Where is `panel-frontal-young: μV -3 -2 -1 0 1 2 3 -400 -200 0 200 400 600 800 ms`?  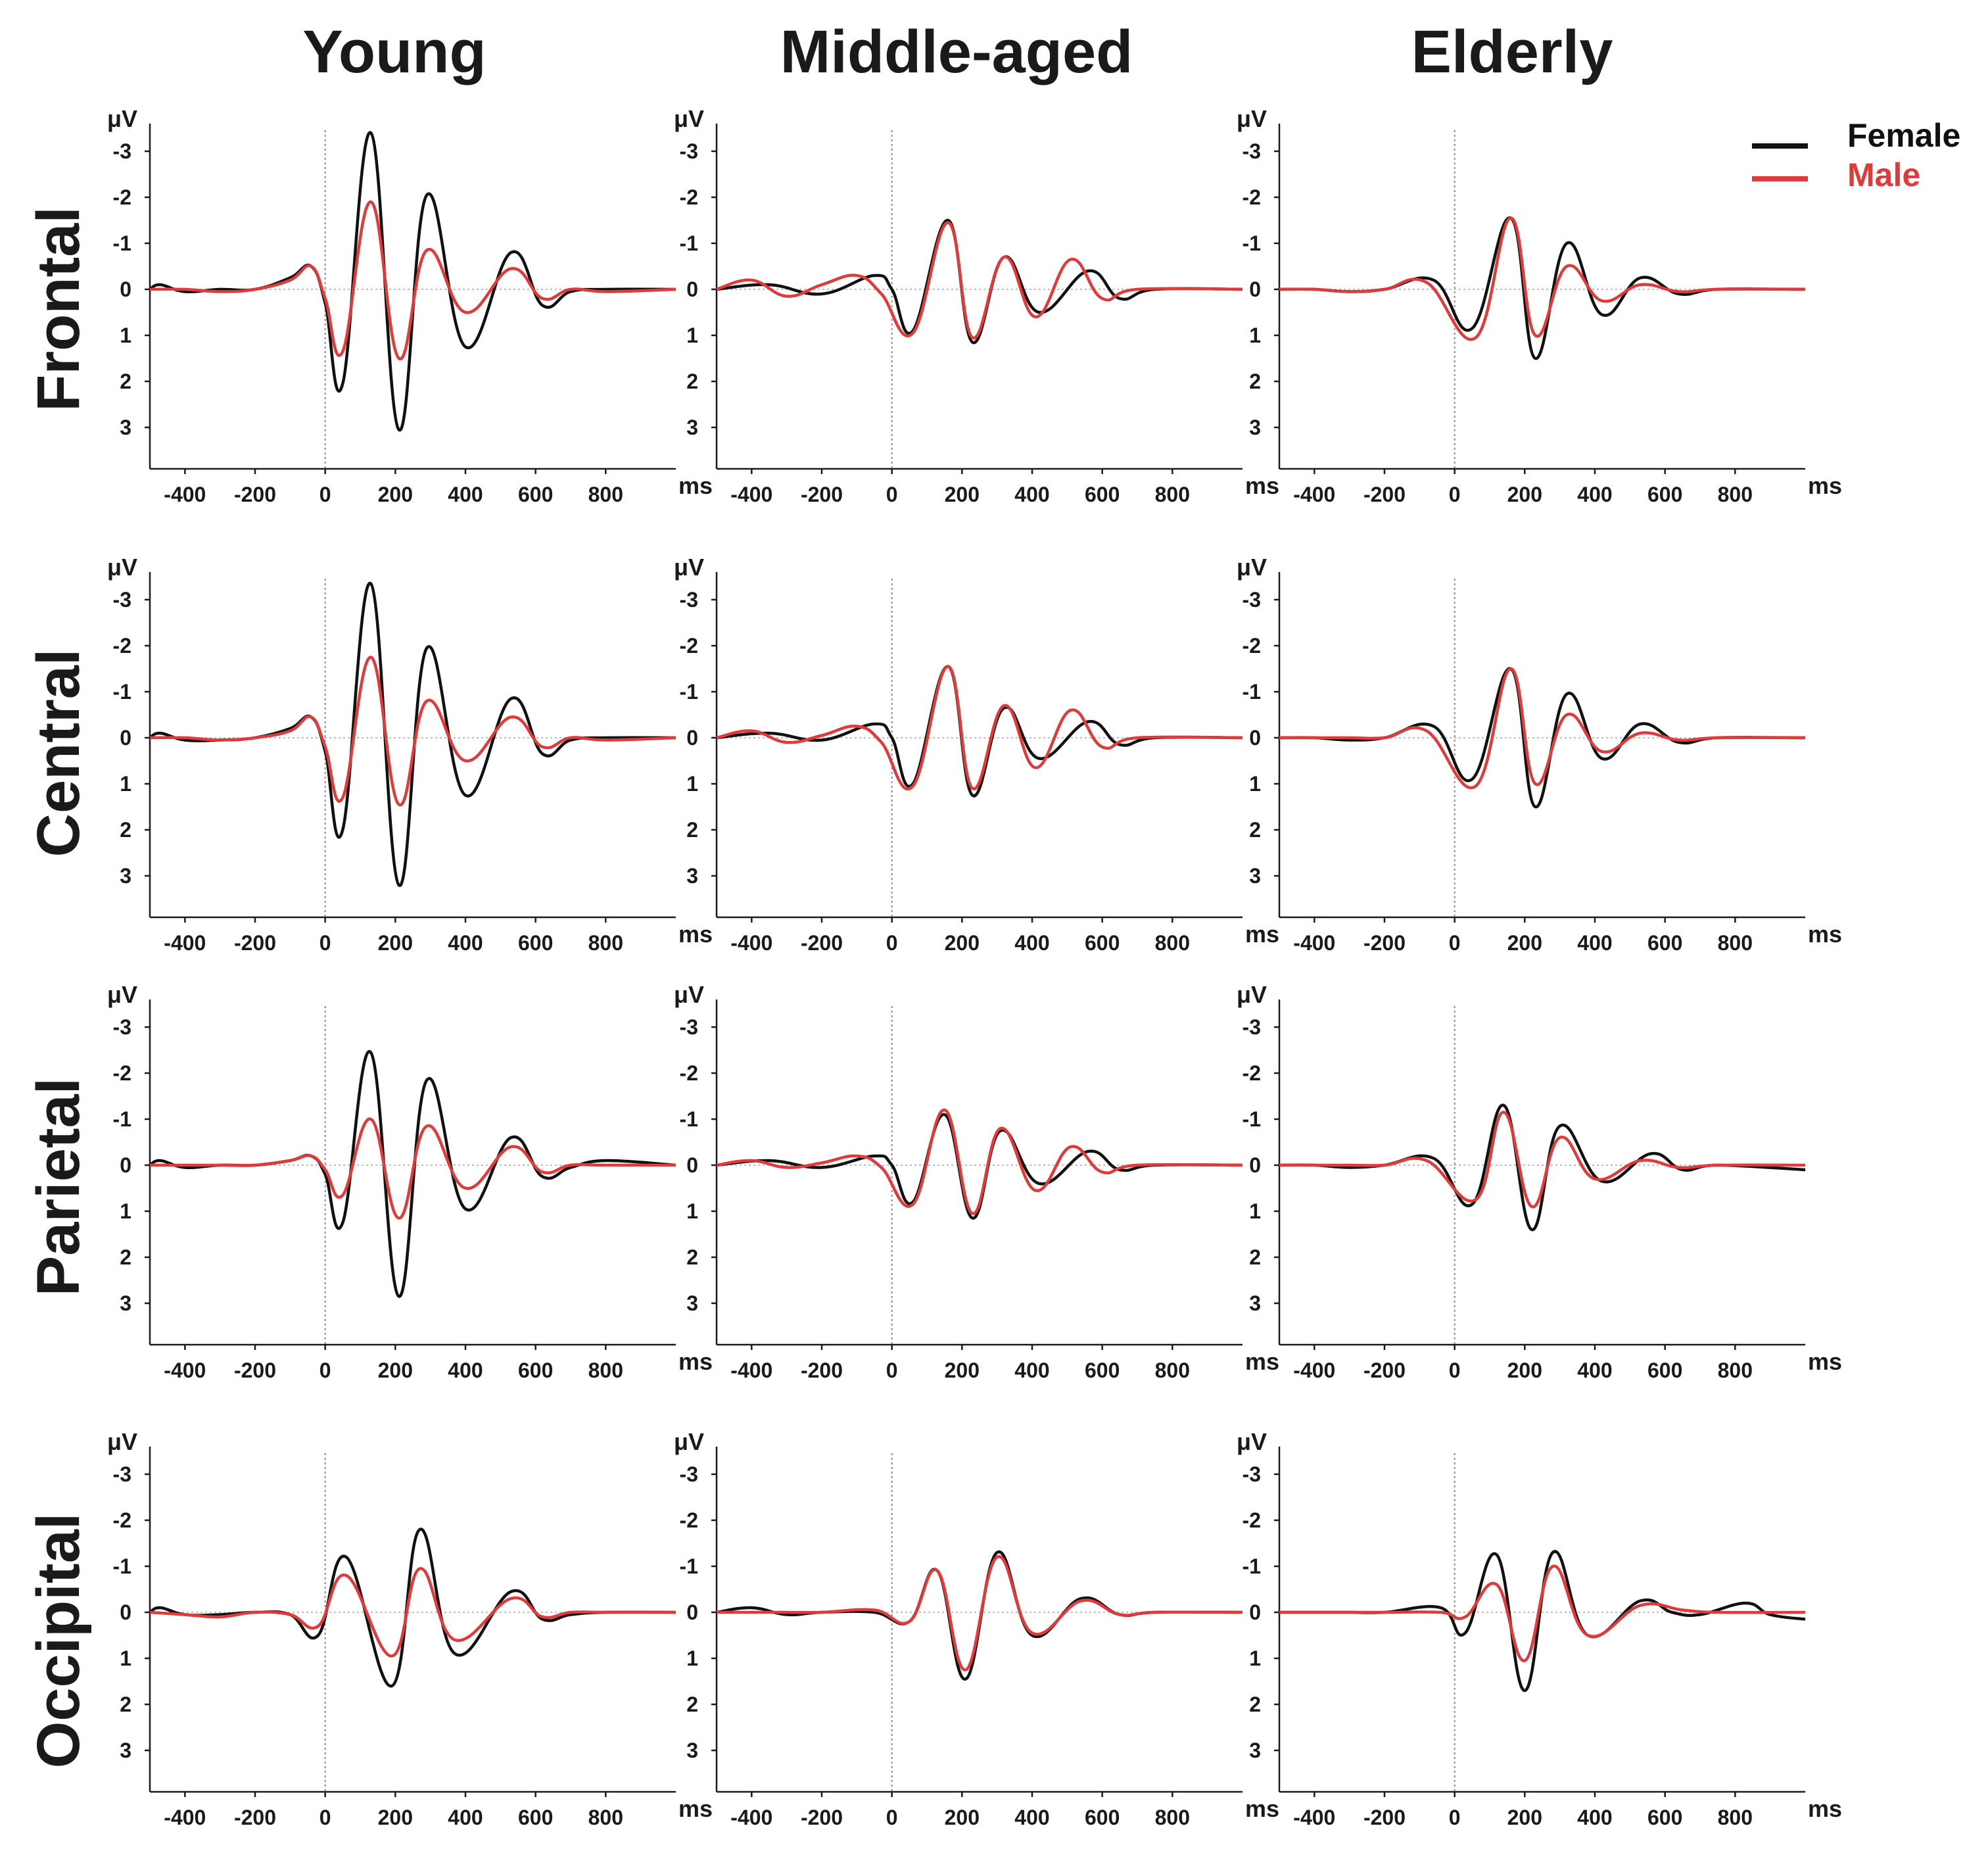 panel-frontal-young: μV -3 -2 -1 0 1 2 3 -400 -200 0 200 400 600 800 ms is located at coordinates (410, 305).